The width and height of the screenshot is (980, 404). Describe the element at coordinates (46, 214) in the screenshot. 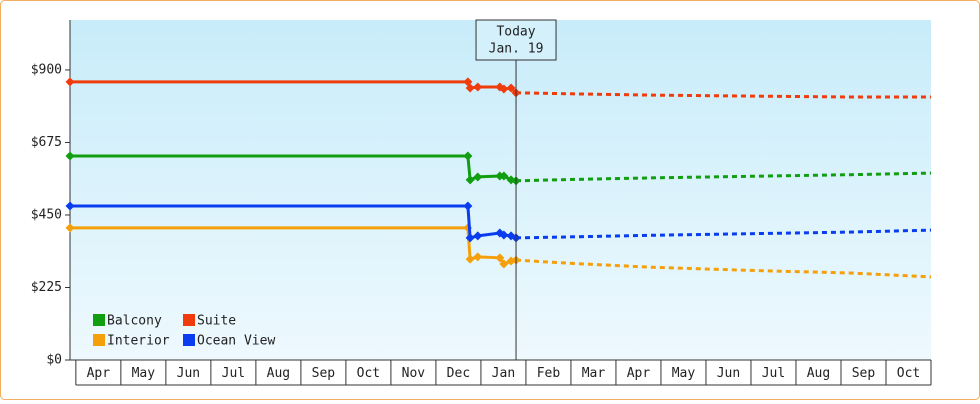

I see `y-tick-label: $450` at that location.